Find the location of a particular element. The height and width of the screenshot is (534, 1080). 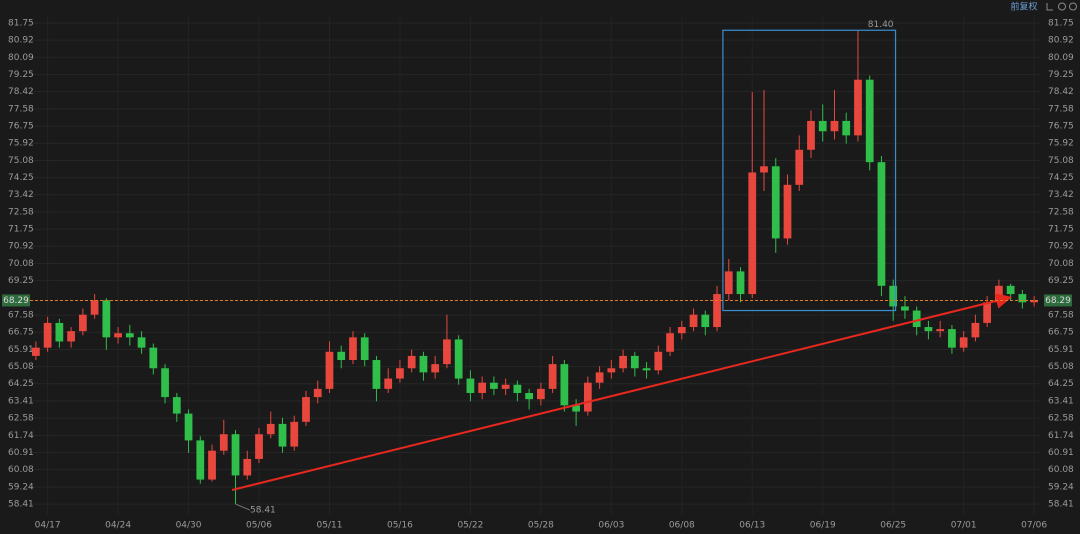

x-tick-label: 06/19 is located at coordinates (823, 526).